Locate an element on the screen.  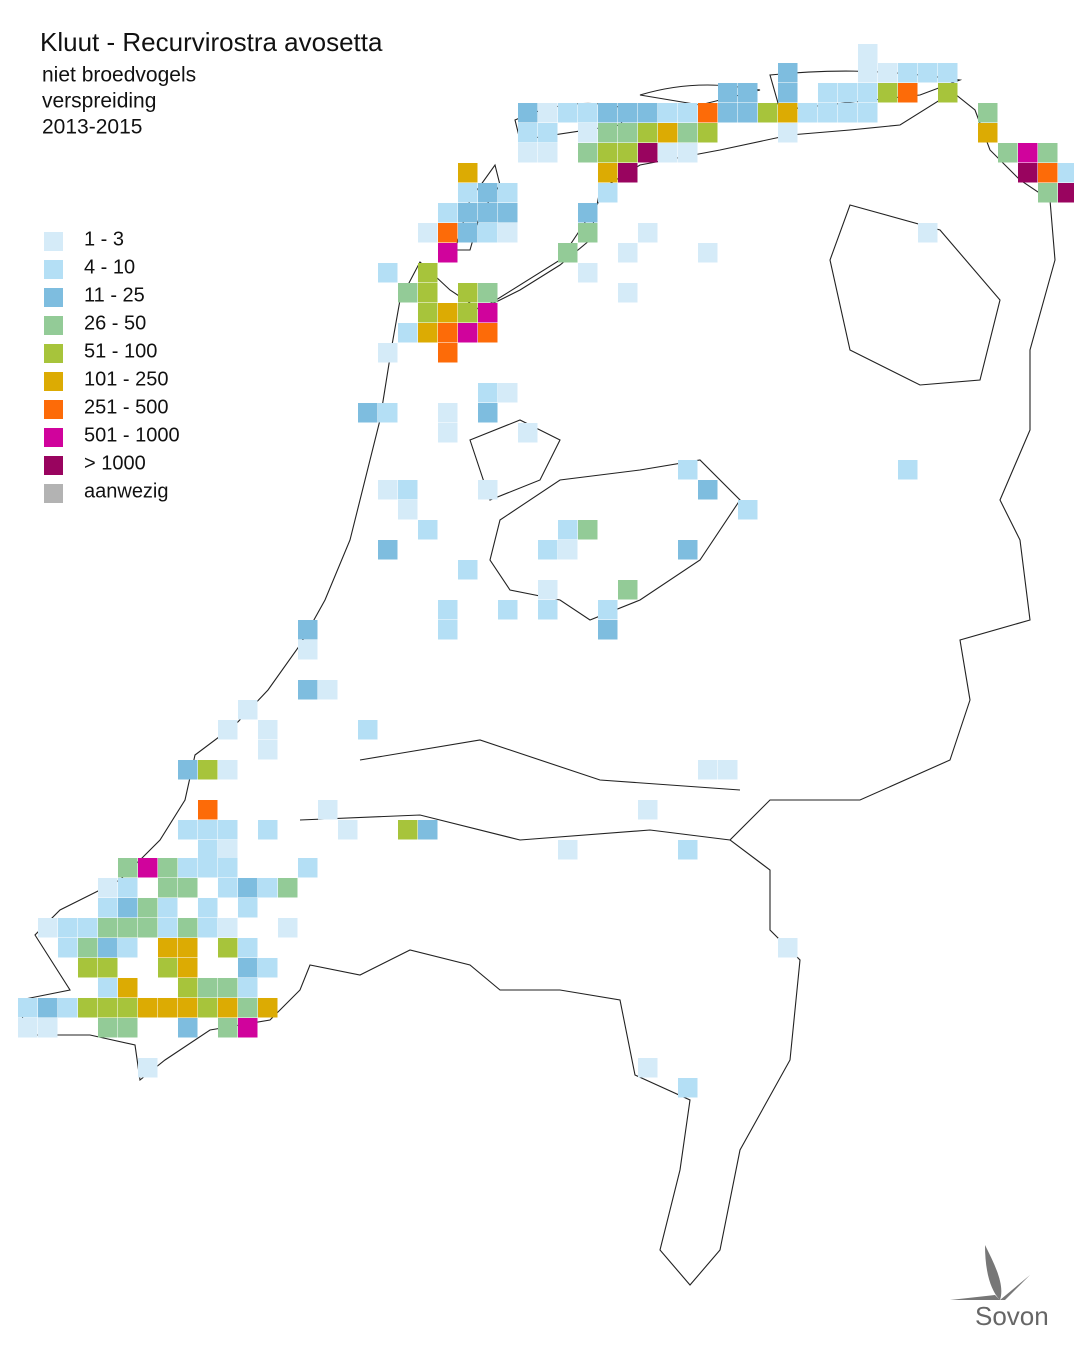
legend-label: aanwezig is located at coordinates (126, 491).